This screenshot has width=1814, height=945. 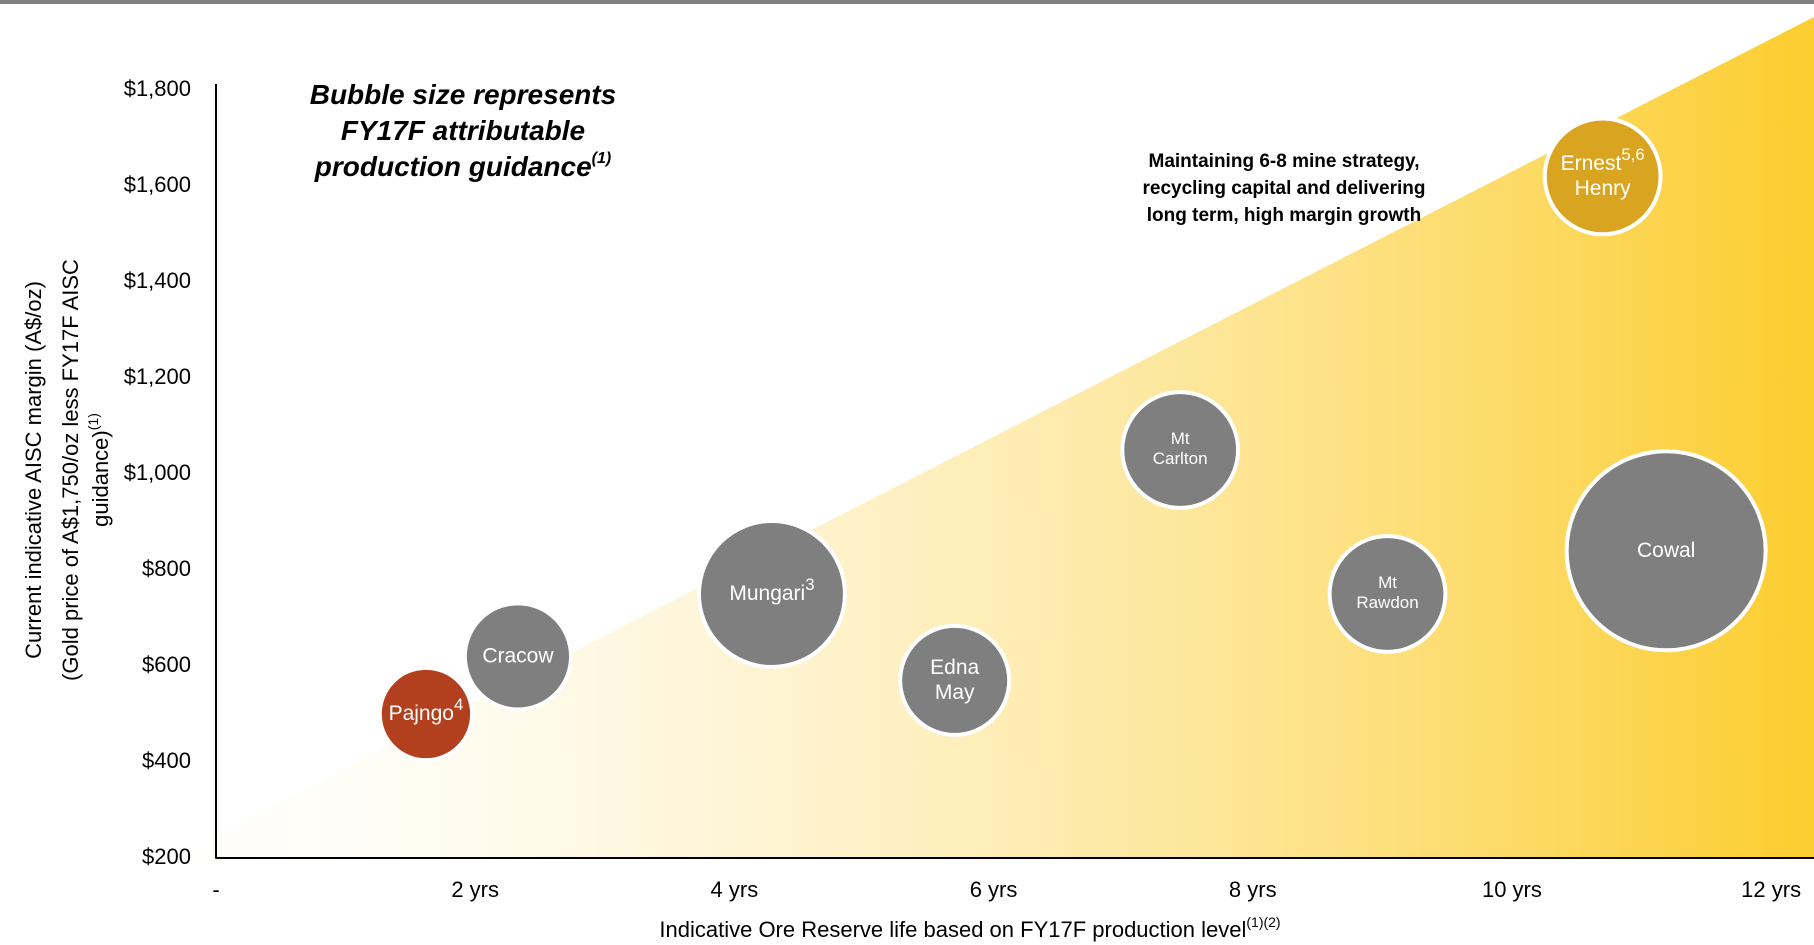 I want to click on bubble-label: Pajngo4, so click(x=426, y=709).